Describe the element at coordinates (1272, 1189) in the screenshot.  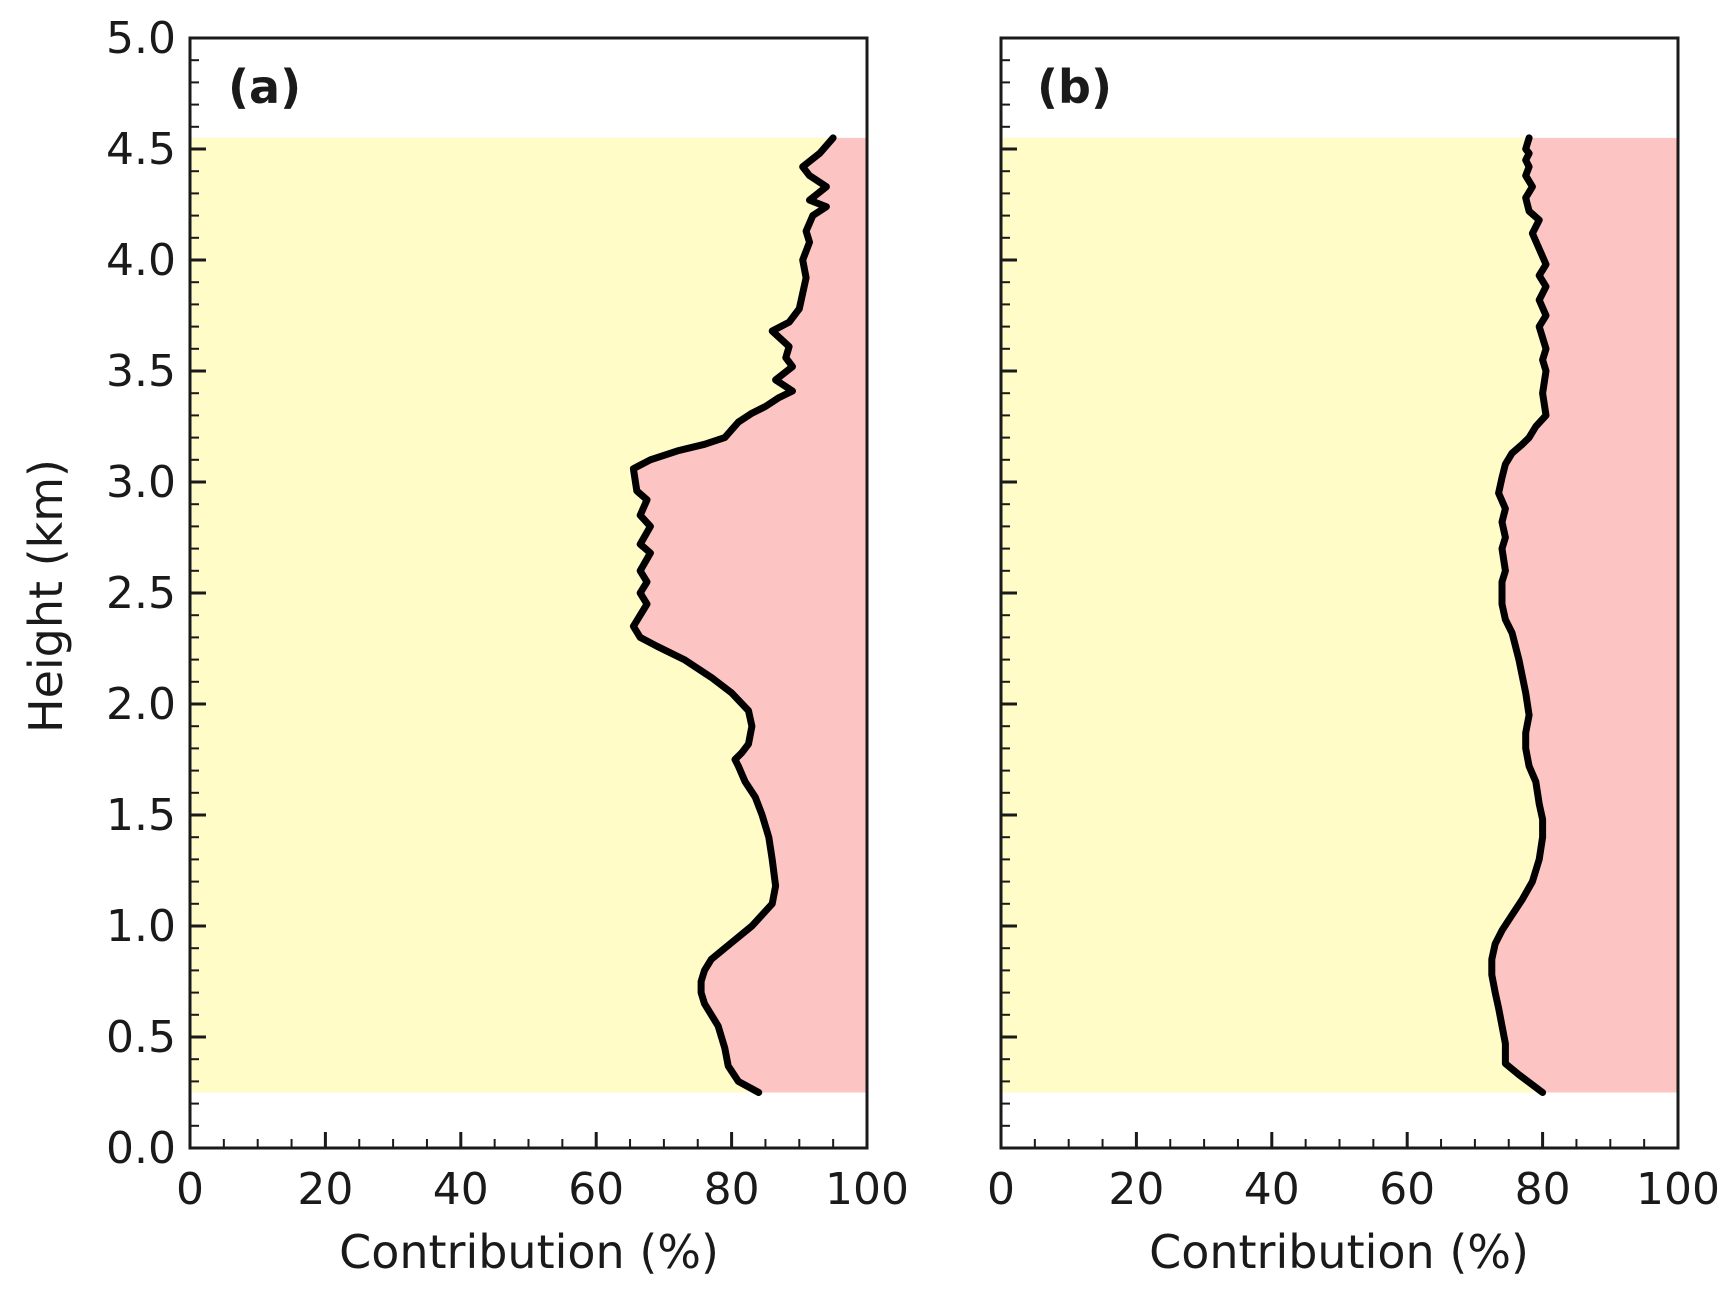
I see `x-tick-label-b: 40` at that location.